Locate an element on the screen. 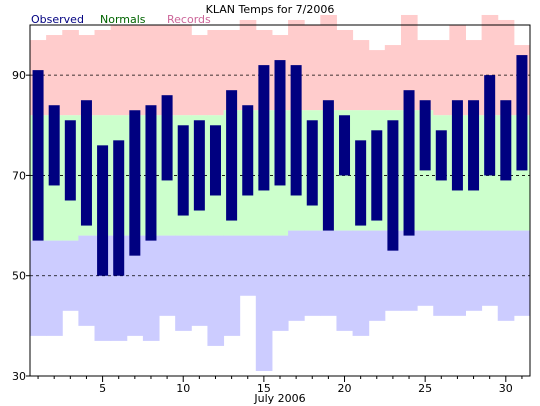 The height and width of the screenshot is (406, 540). x-tick-label: 10 is located at coordinates (183, 388).